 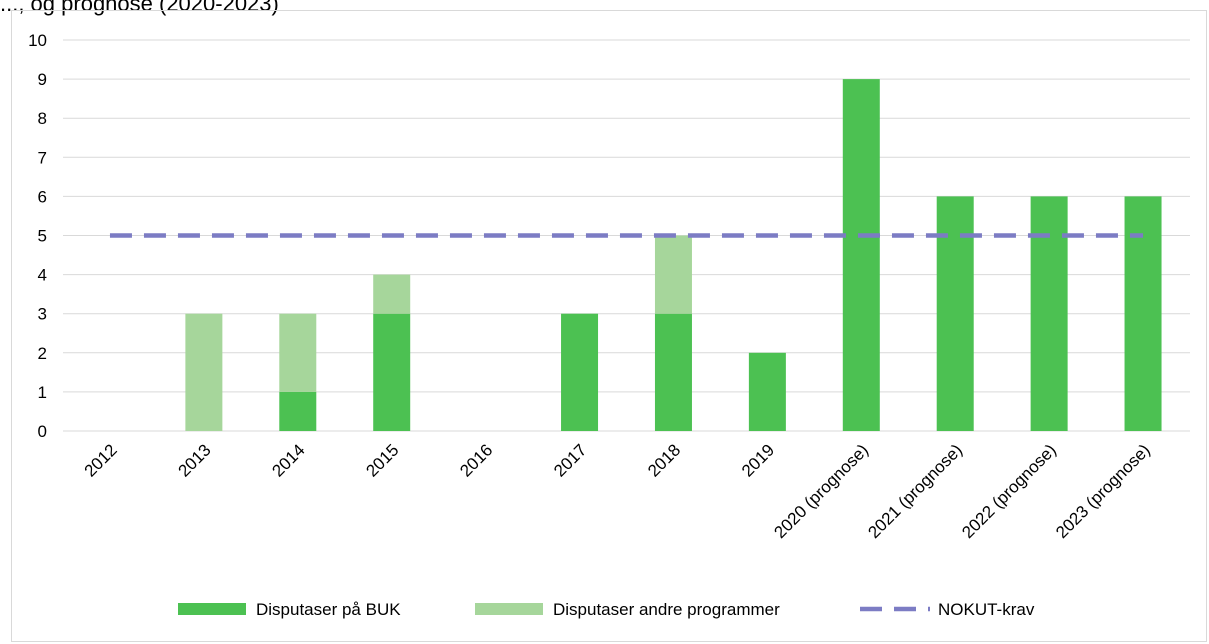 I want to click on y-tick-label: 0, so click(x=42, y=431).